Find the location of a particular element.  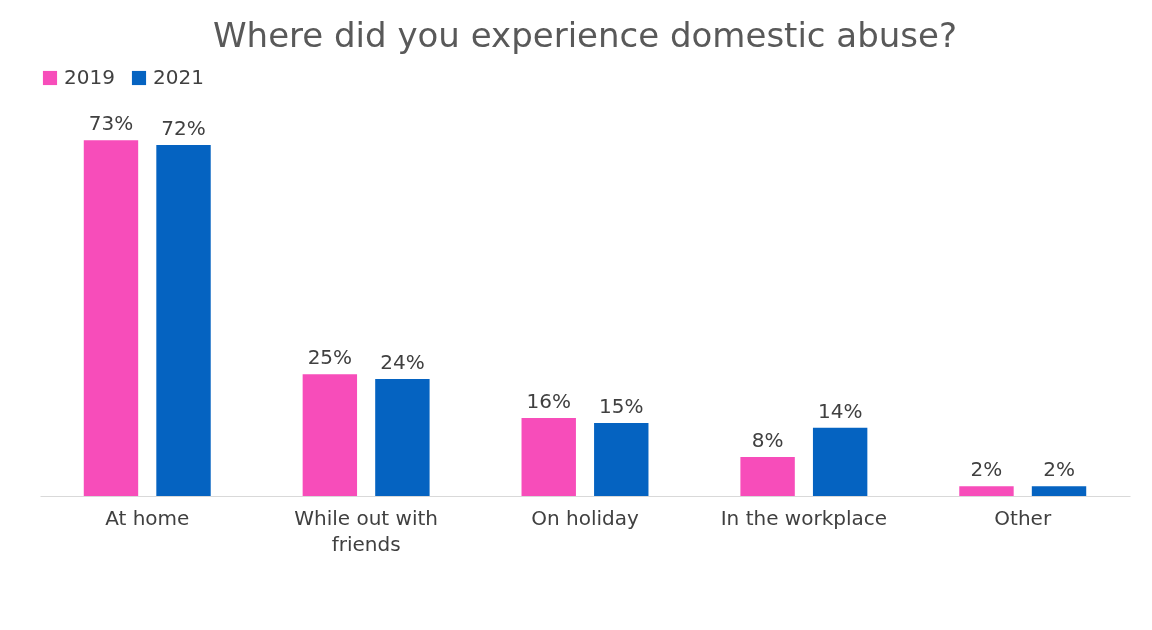

legend-label: 2019 is located at coordinates (89, 77).